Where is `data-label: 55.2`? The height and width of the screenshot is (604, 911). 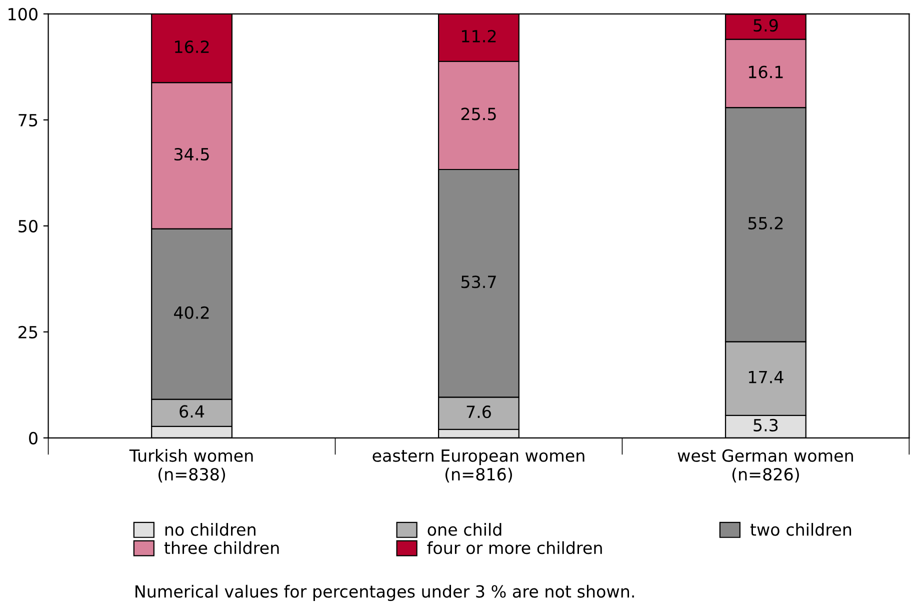 data-label: 55.2 is located at coordinates (765, 223).